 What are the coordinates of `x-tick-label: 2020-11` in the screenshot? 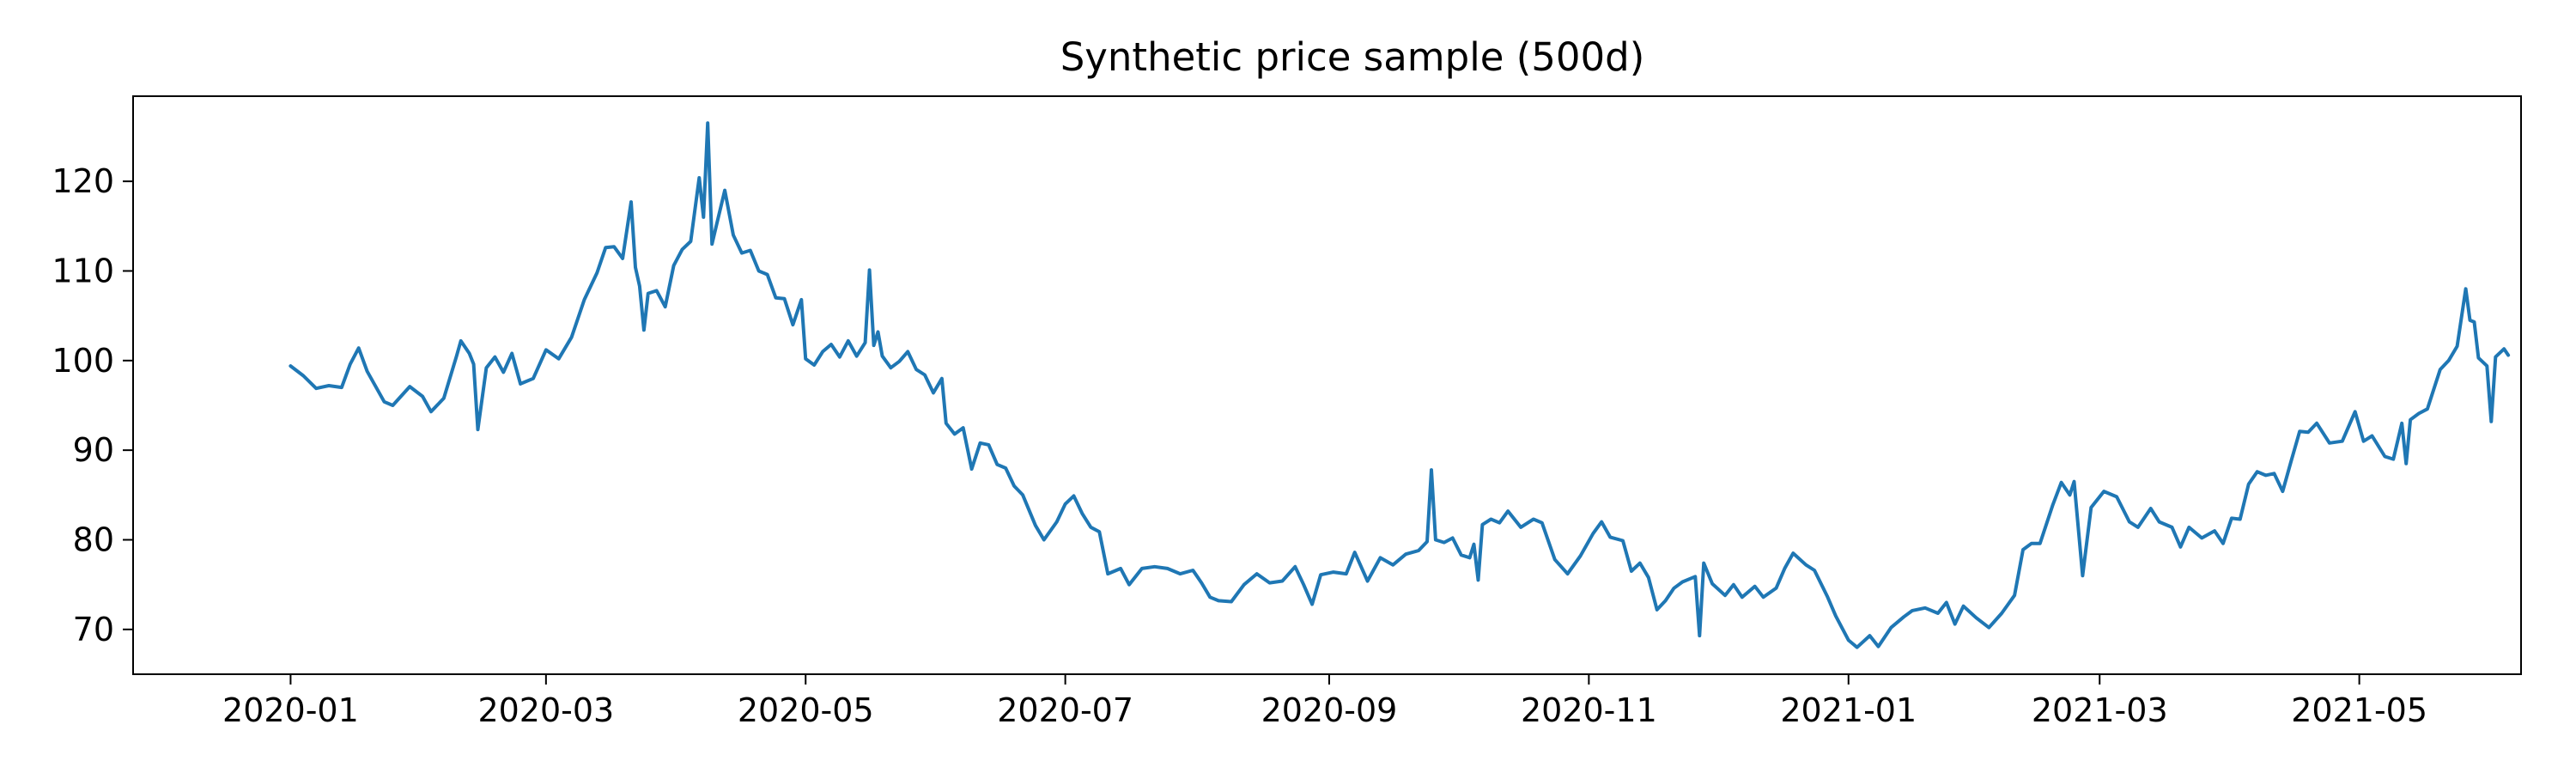 It's located at (1589, 710).